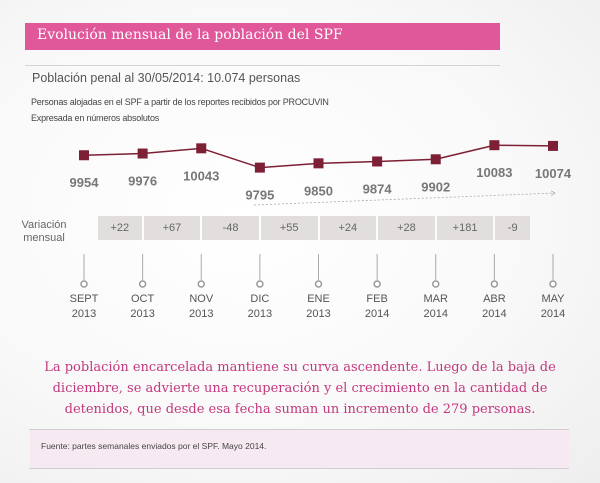 This screenshot has width=600, height=483. I want to click on variation-label: Variación mensual, so click(44, 231).